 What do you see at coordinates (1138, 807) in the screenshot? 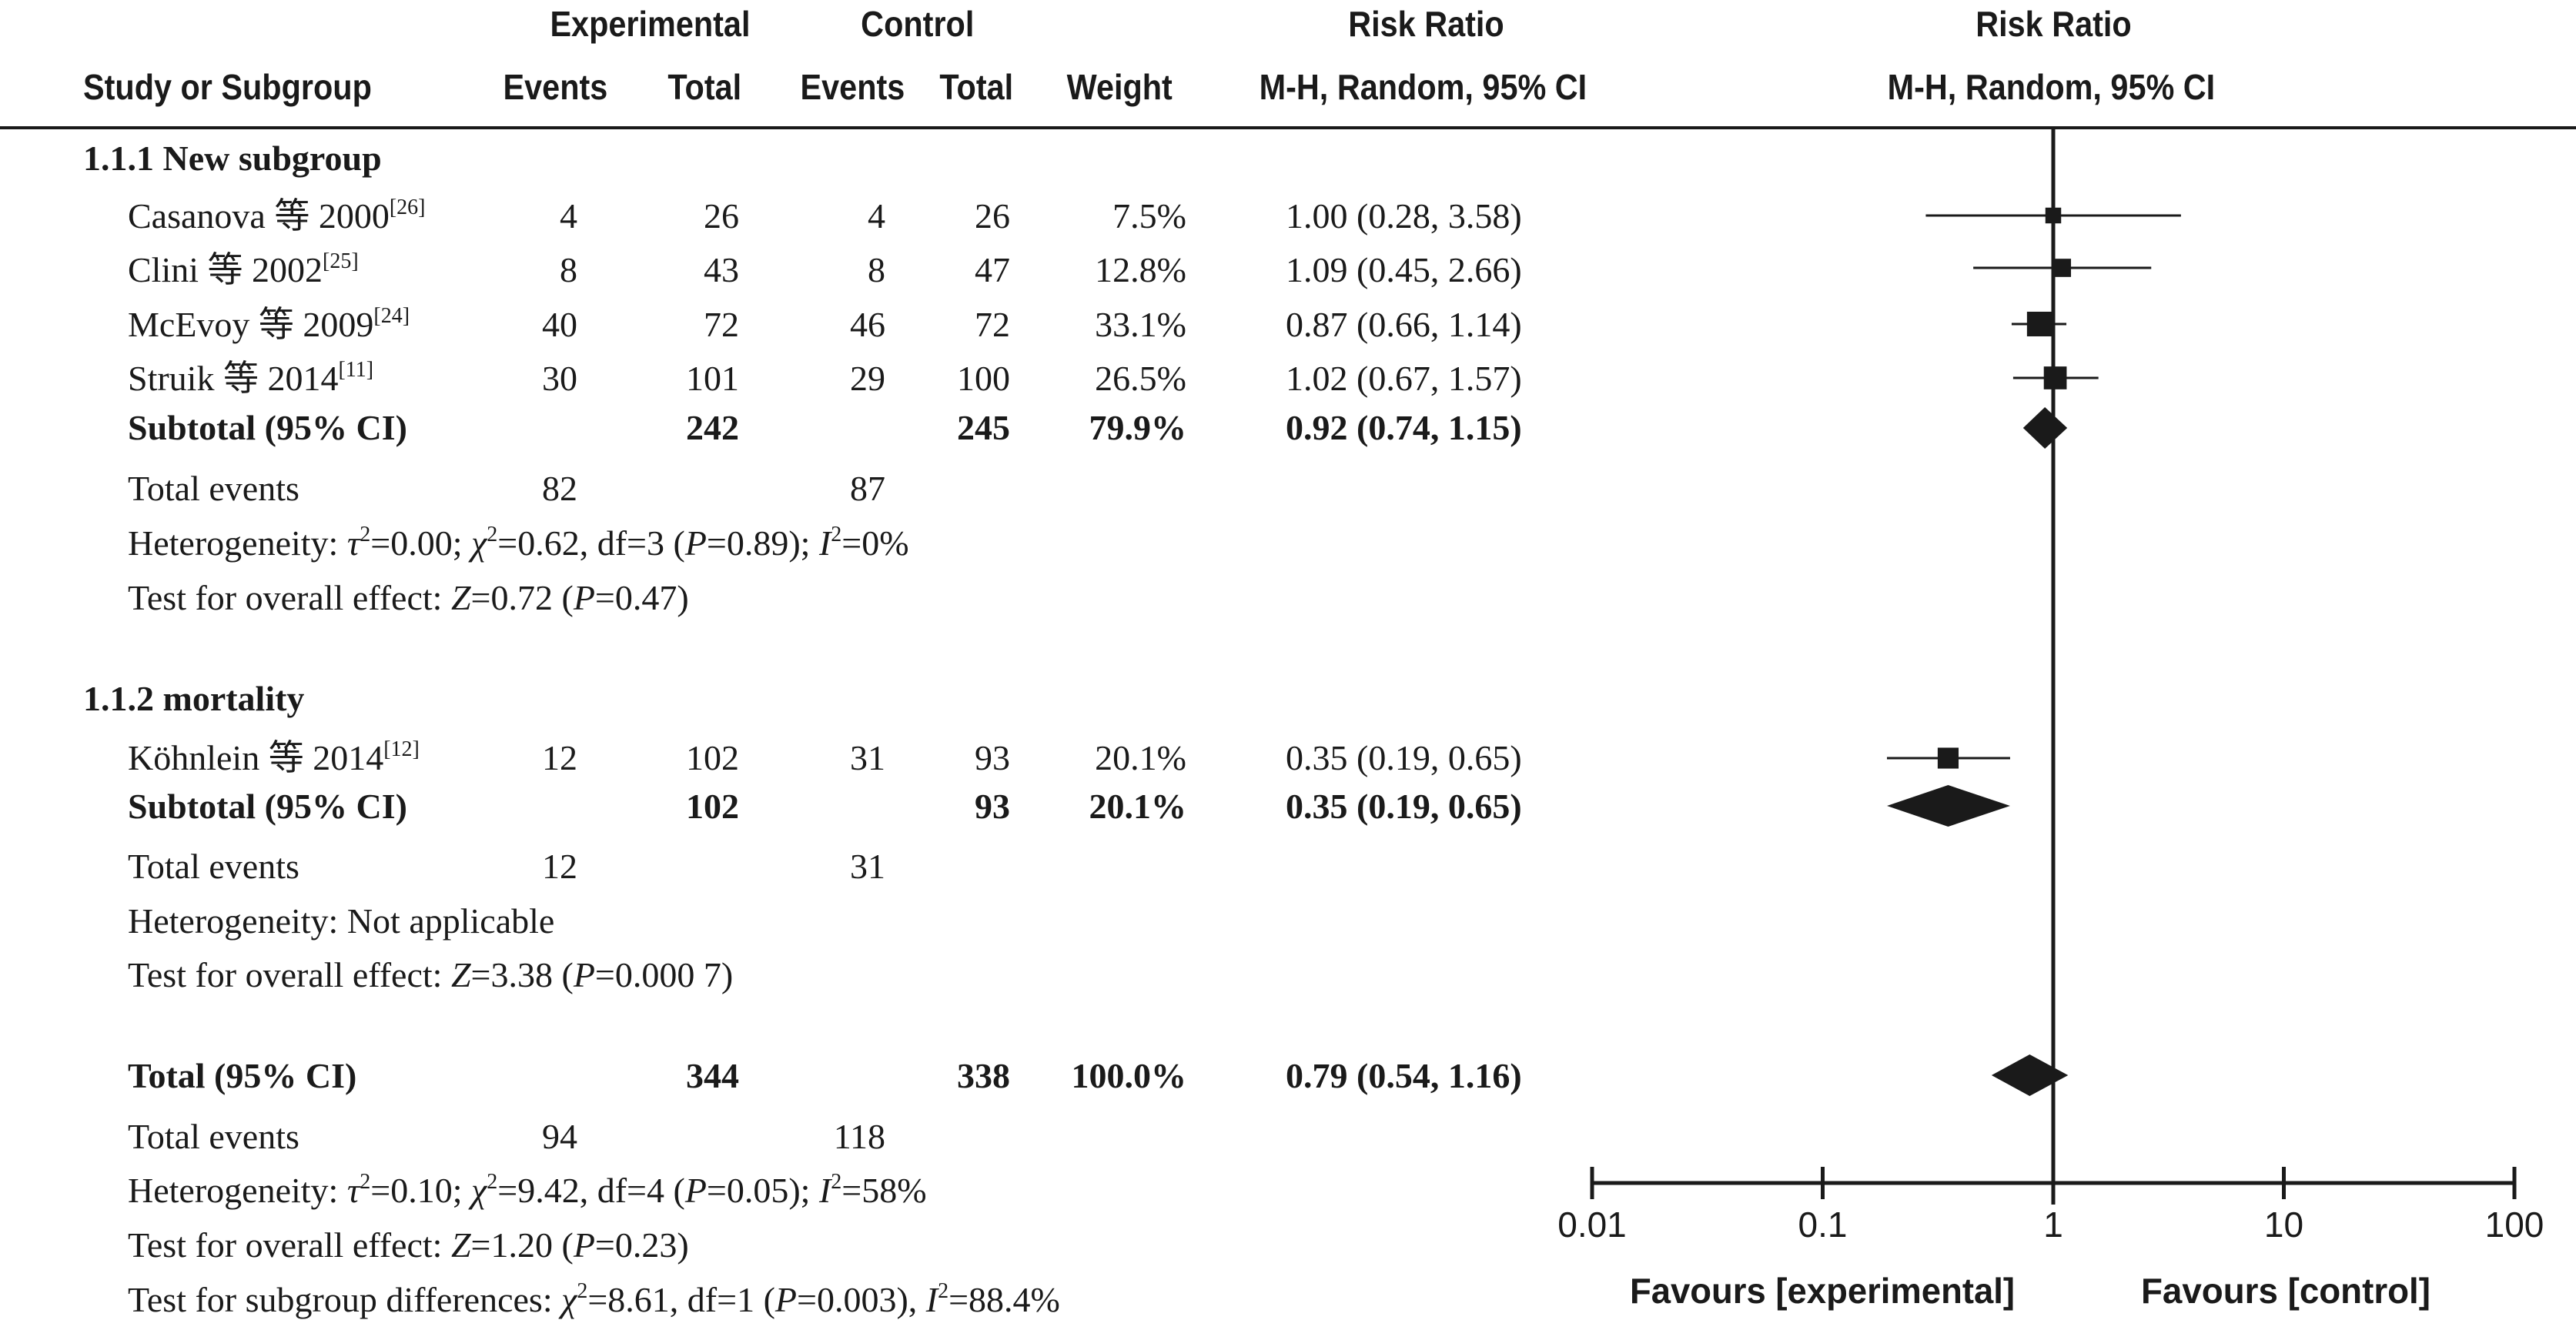
I see `subtotal-weight: 20.1%` at bounding box center [1138, 807].